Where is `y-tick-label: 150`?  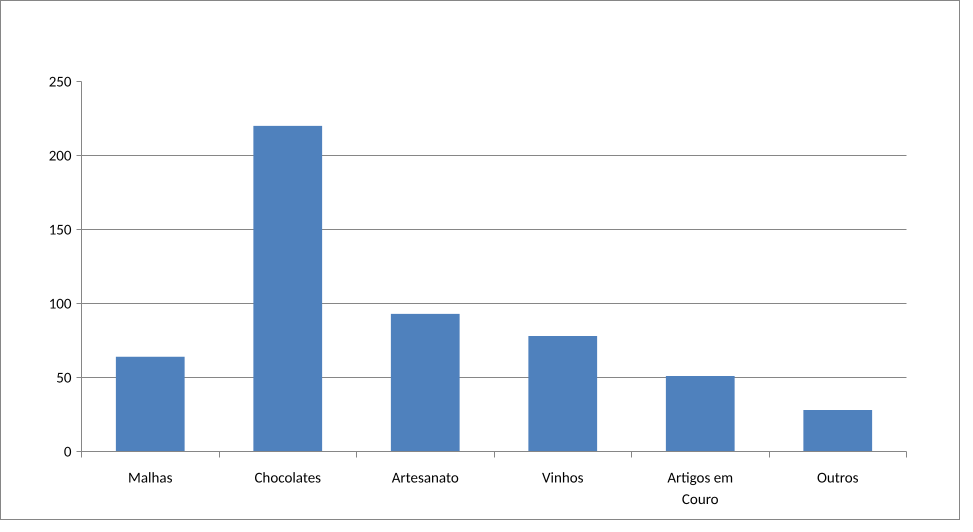 y-tick-label: 150 is located at coordinates (60, 231).